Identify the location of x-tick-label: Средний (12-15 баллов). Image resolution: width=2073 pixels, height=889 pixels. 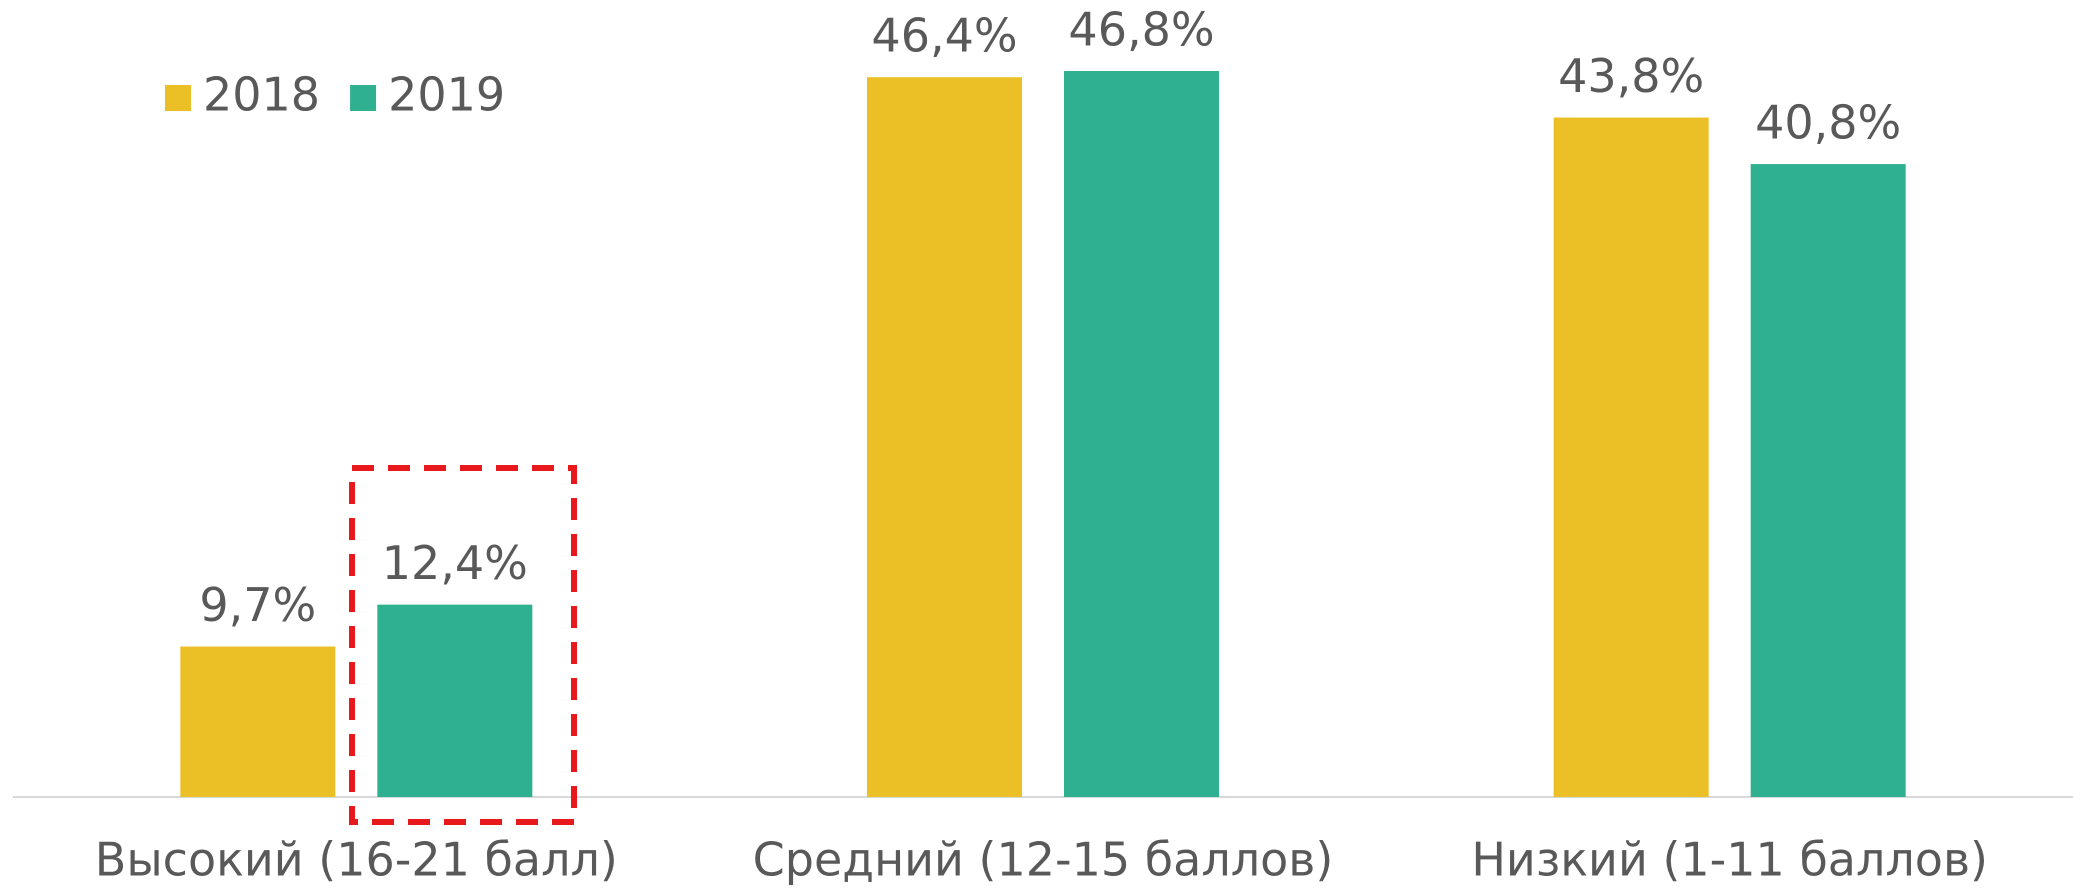
(1043, 860).